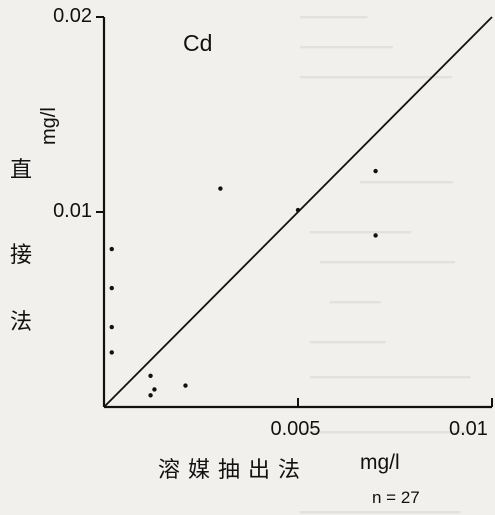 The image size is (495, 515). Describe the element at coordinates (49, 126) in the screenshot. I see `y-axis-unit: mg/l` at that location.